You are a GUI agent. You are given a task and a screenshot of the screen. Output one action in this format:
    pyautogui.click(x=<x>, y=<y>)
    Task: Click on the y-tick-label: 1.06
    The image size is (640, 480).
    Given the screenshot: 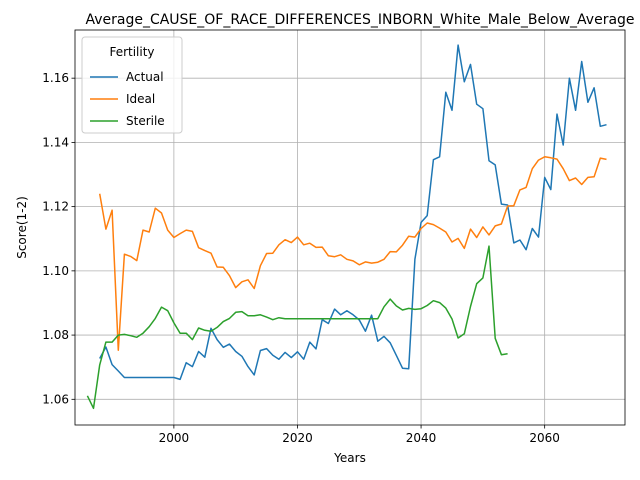 What is the action you would take?
    pyautogui.click(x=55, y=399)
    